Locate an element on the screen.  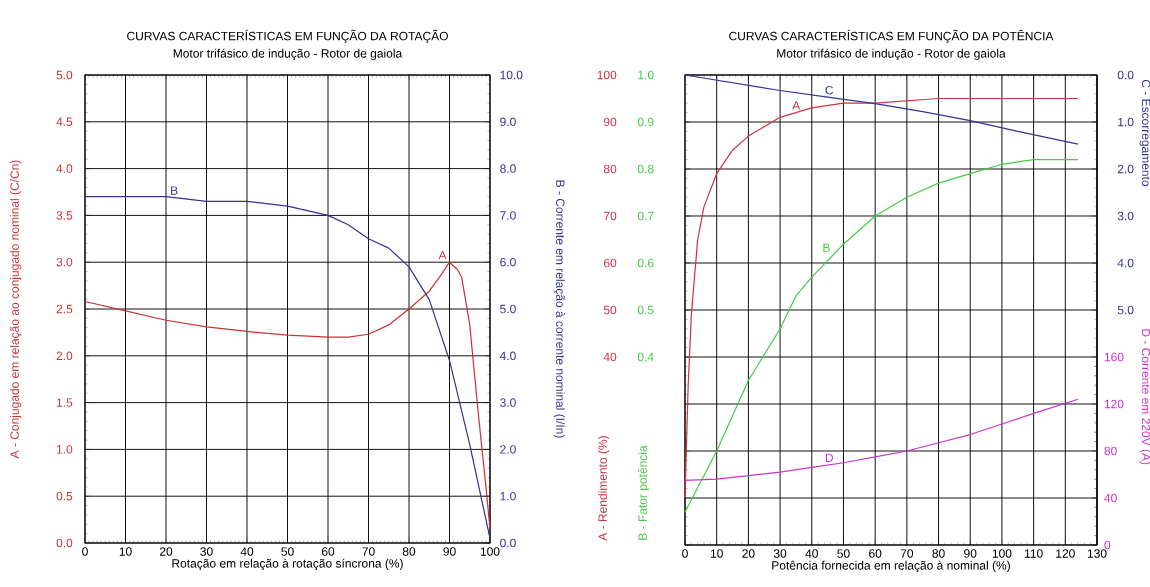
y-axis-title: A - Rendimento (%) is located at coordinates (604, 488).